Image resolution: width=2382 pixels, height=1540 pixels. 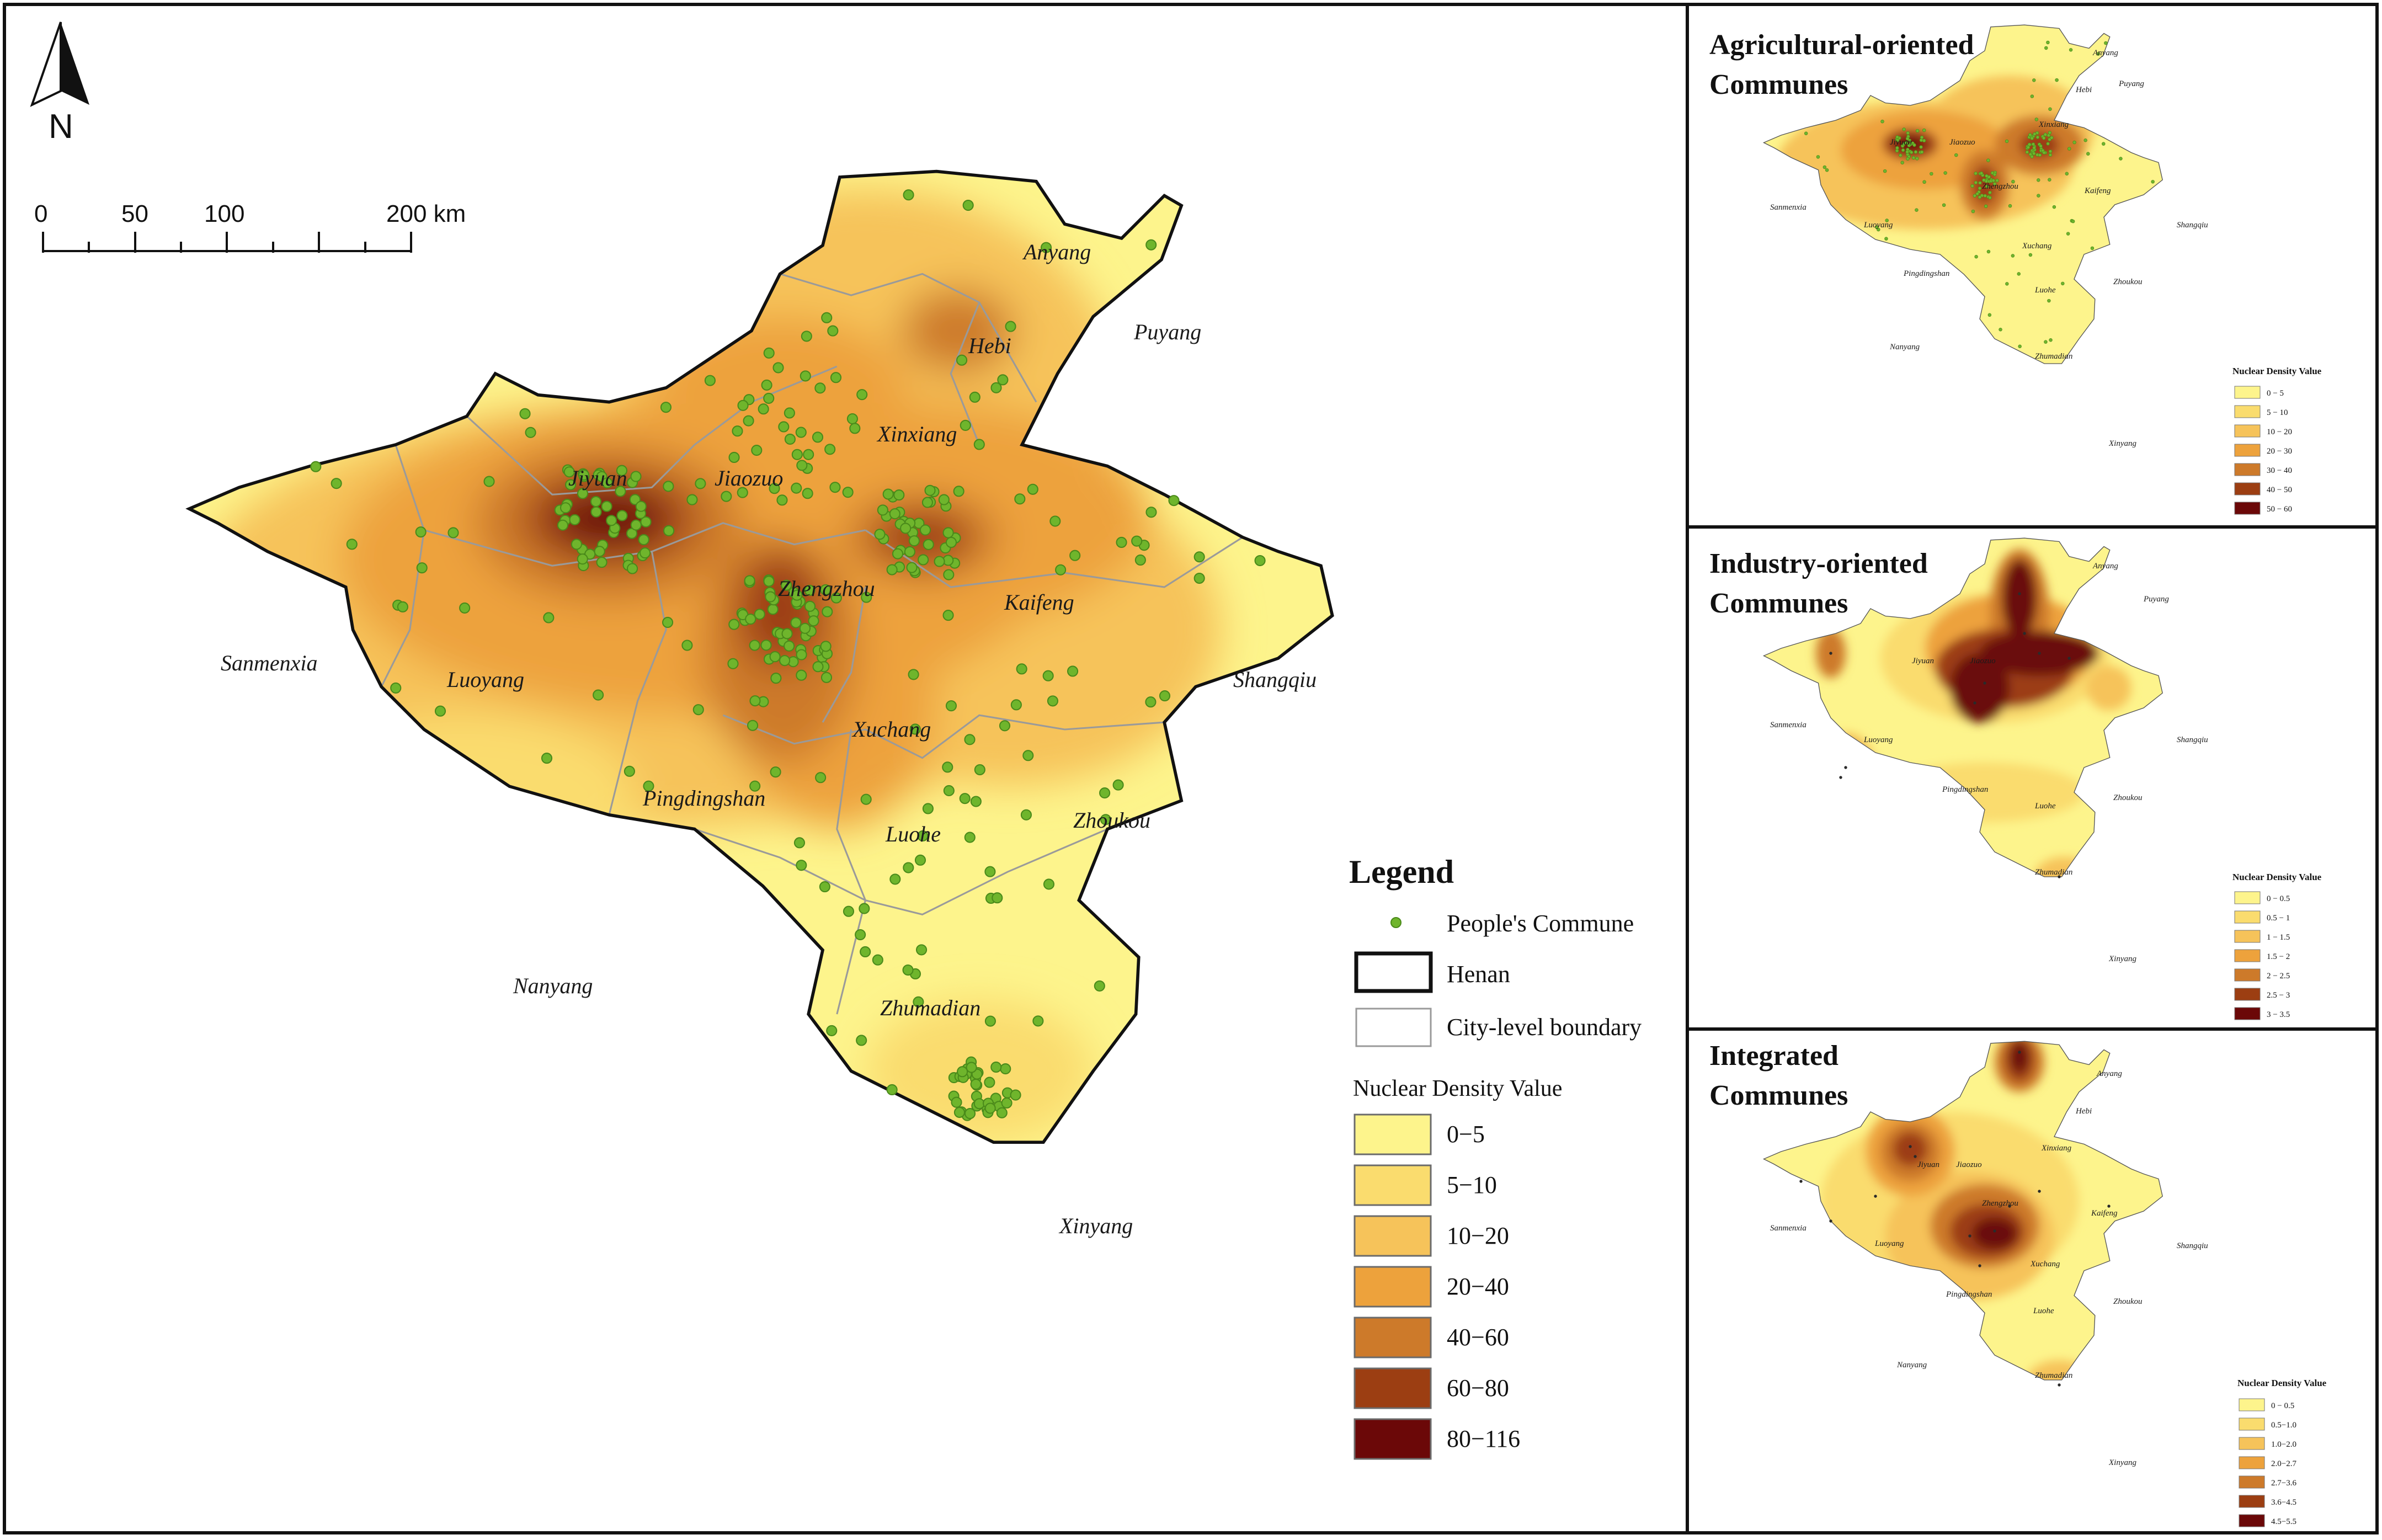 I want to click on p2-label-zhoukou: Zhoukou, so click(x=2128, y=798).